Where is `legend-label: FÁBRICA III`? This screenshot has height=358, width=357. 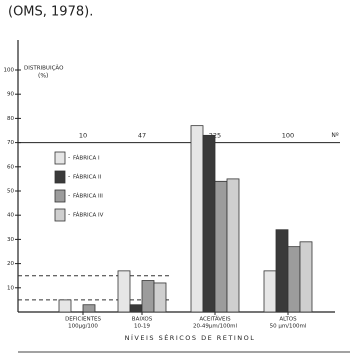
legend-label: FÁBRICA III is located at coordinates (88, 196).